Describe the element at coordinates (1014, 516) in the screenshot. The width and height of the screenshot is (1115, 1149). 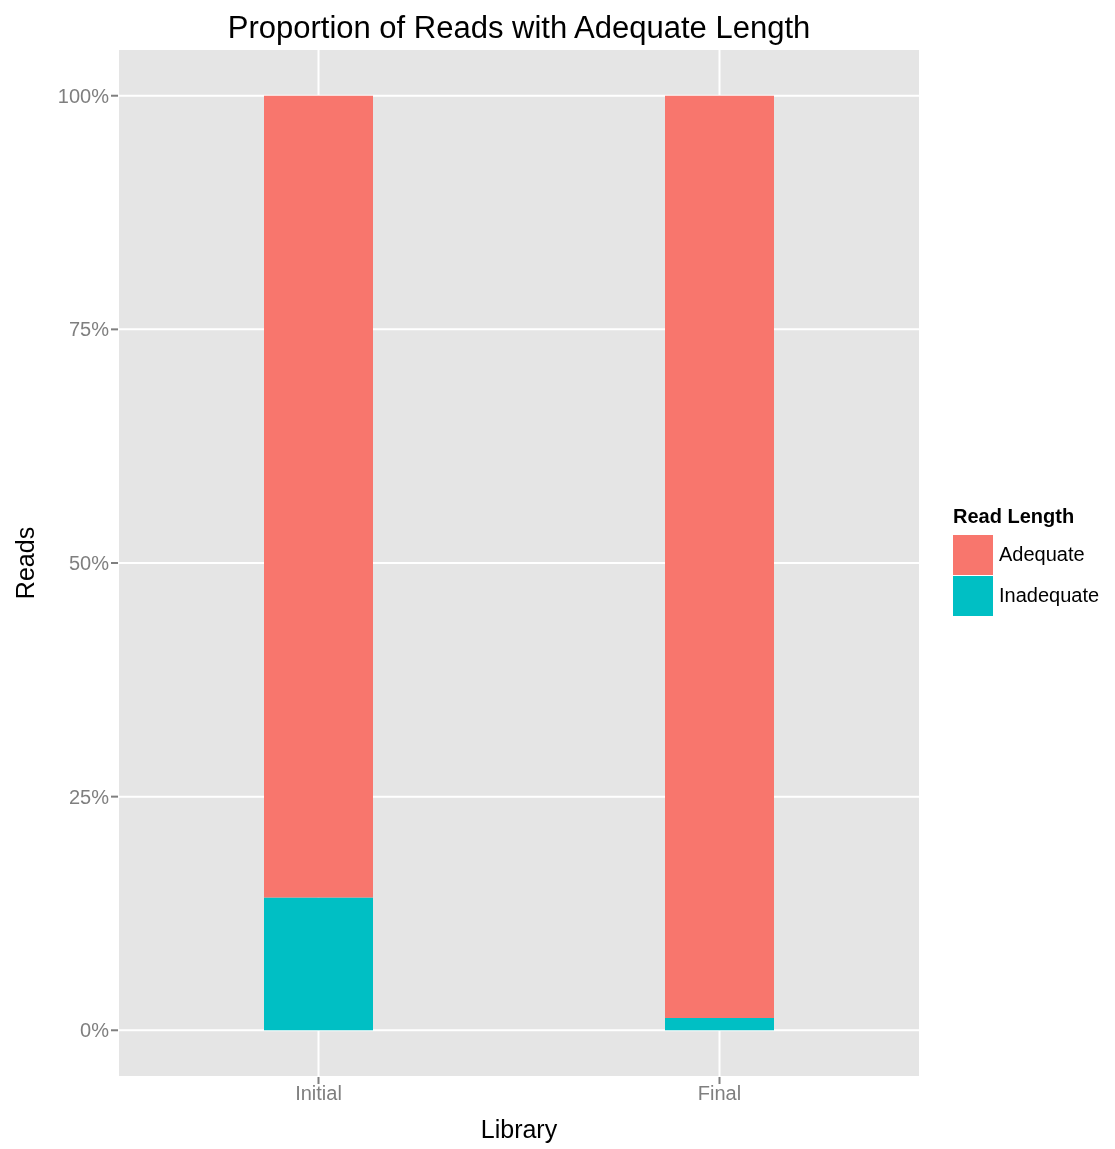
I see `legend-title: Read Length` at that location.